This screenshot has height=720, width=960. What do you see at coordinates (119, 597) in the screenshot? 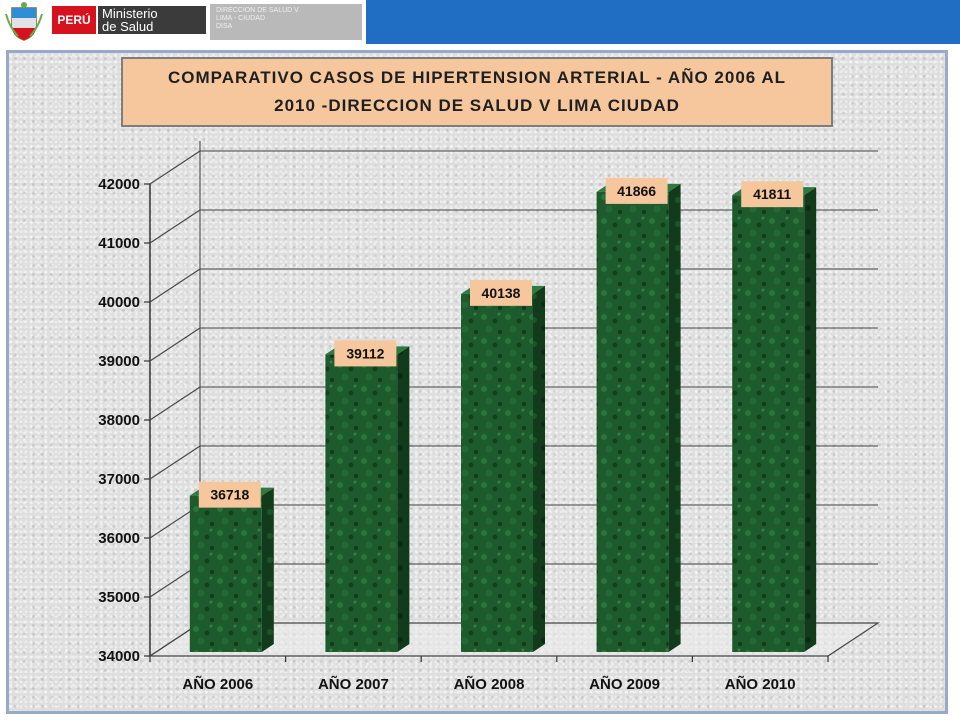
I see `y-tick-label: 35000` at bounding box center [119, 597].